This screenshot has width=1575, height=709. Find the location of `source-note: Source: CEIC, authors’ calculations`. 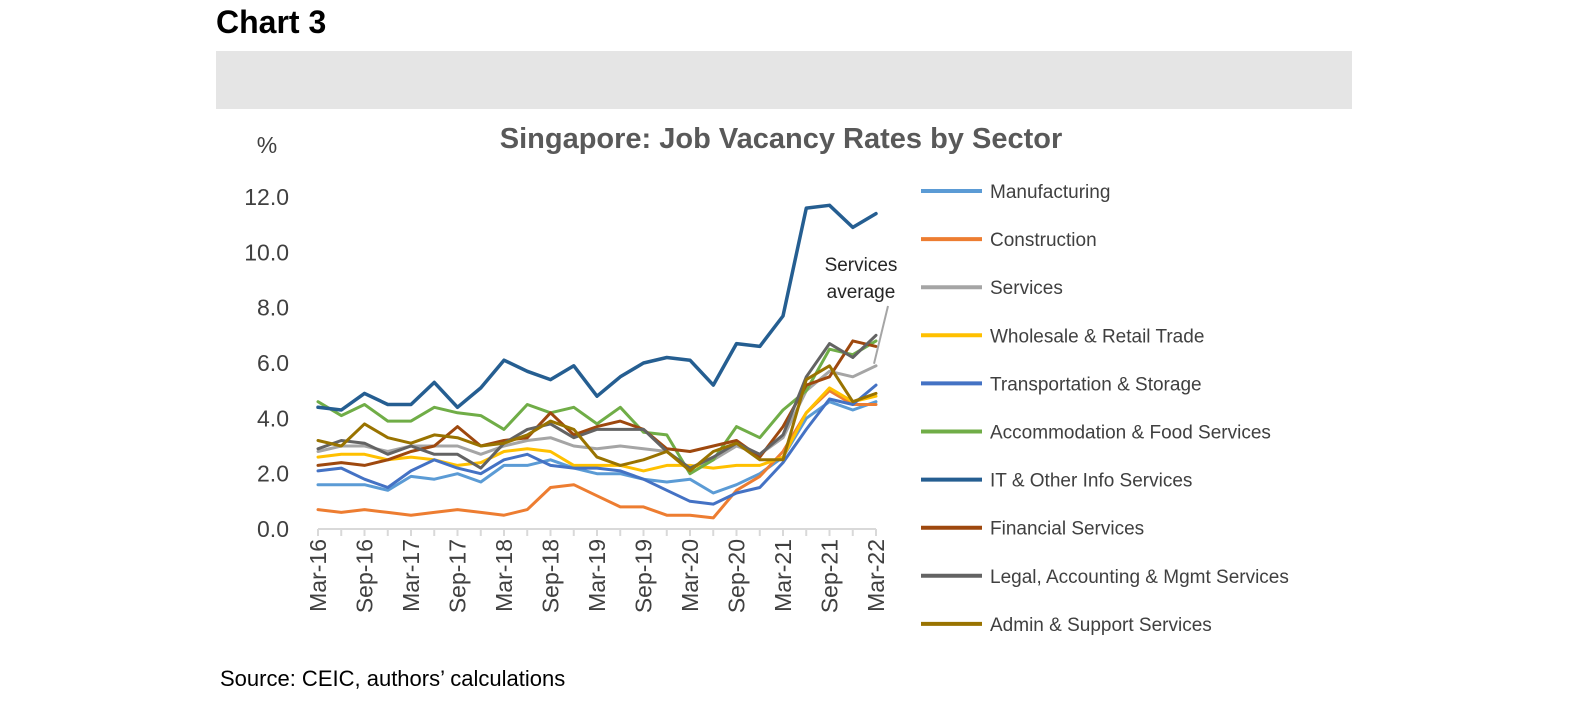

source-note: Source: CEIC, authors’ calculations is located at coordinates (393, 678).